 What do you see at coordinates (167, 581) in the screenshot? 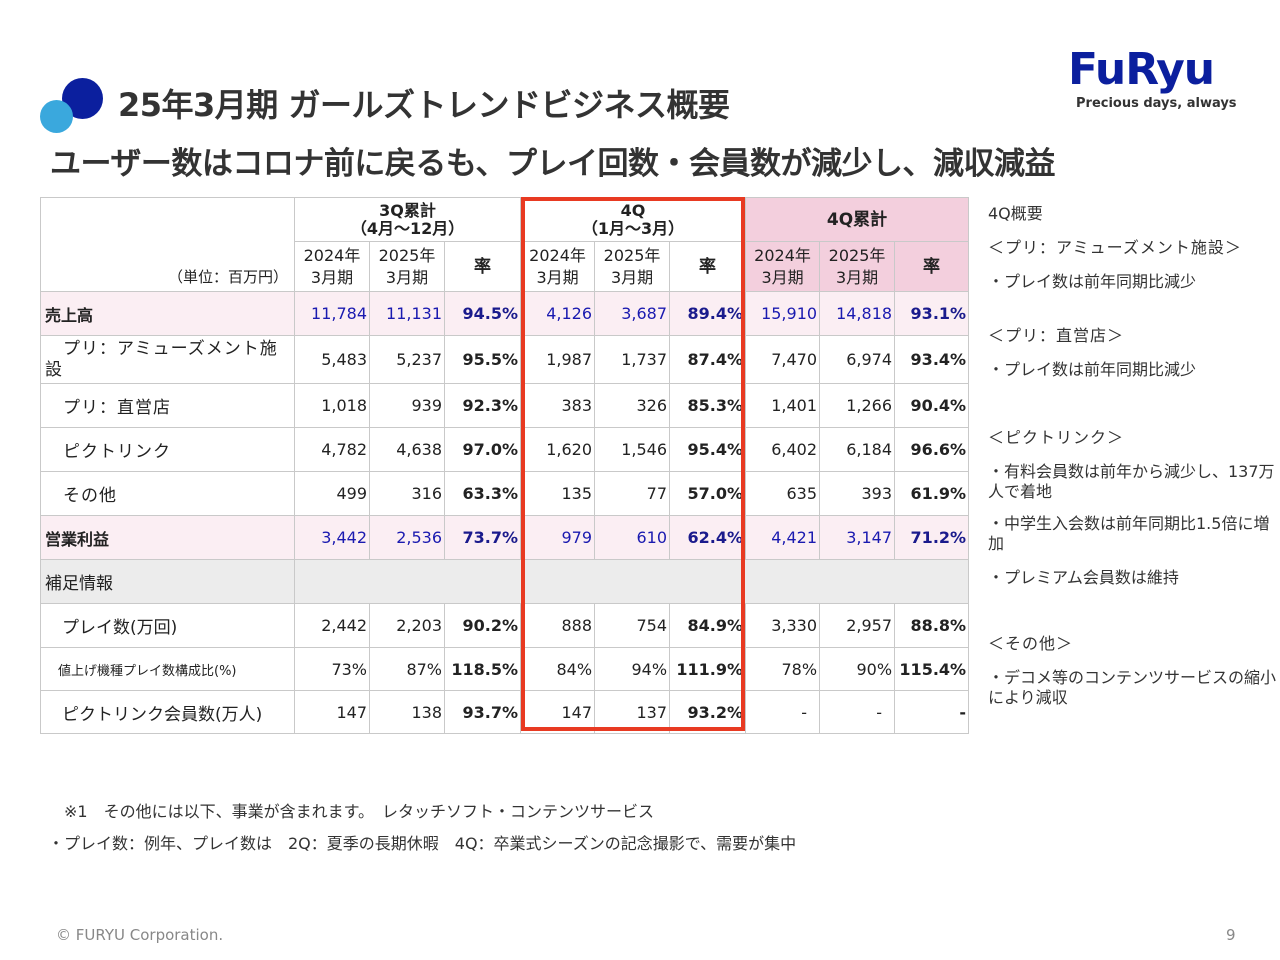
I see `row-label: 補足情報` at bounding box center [167, 581].